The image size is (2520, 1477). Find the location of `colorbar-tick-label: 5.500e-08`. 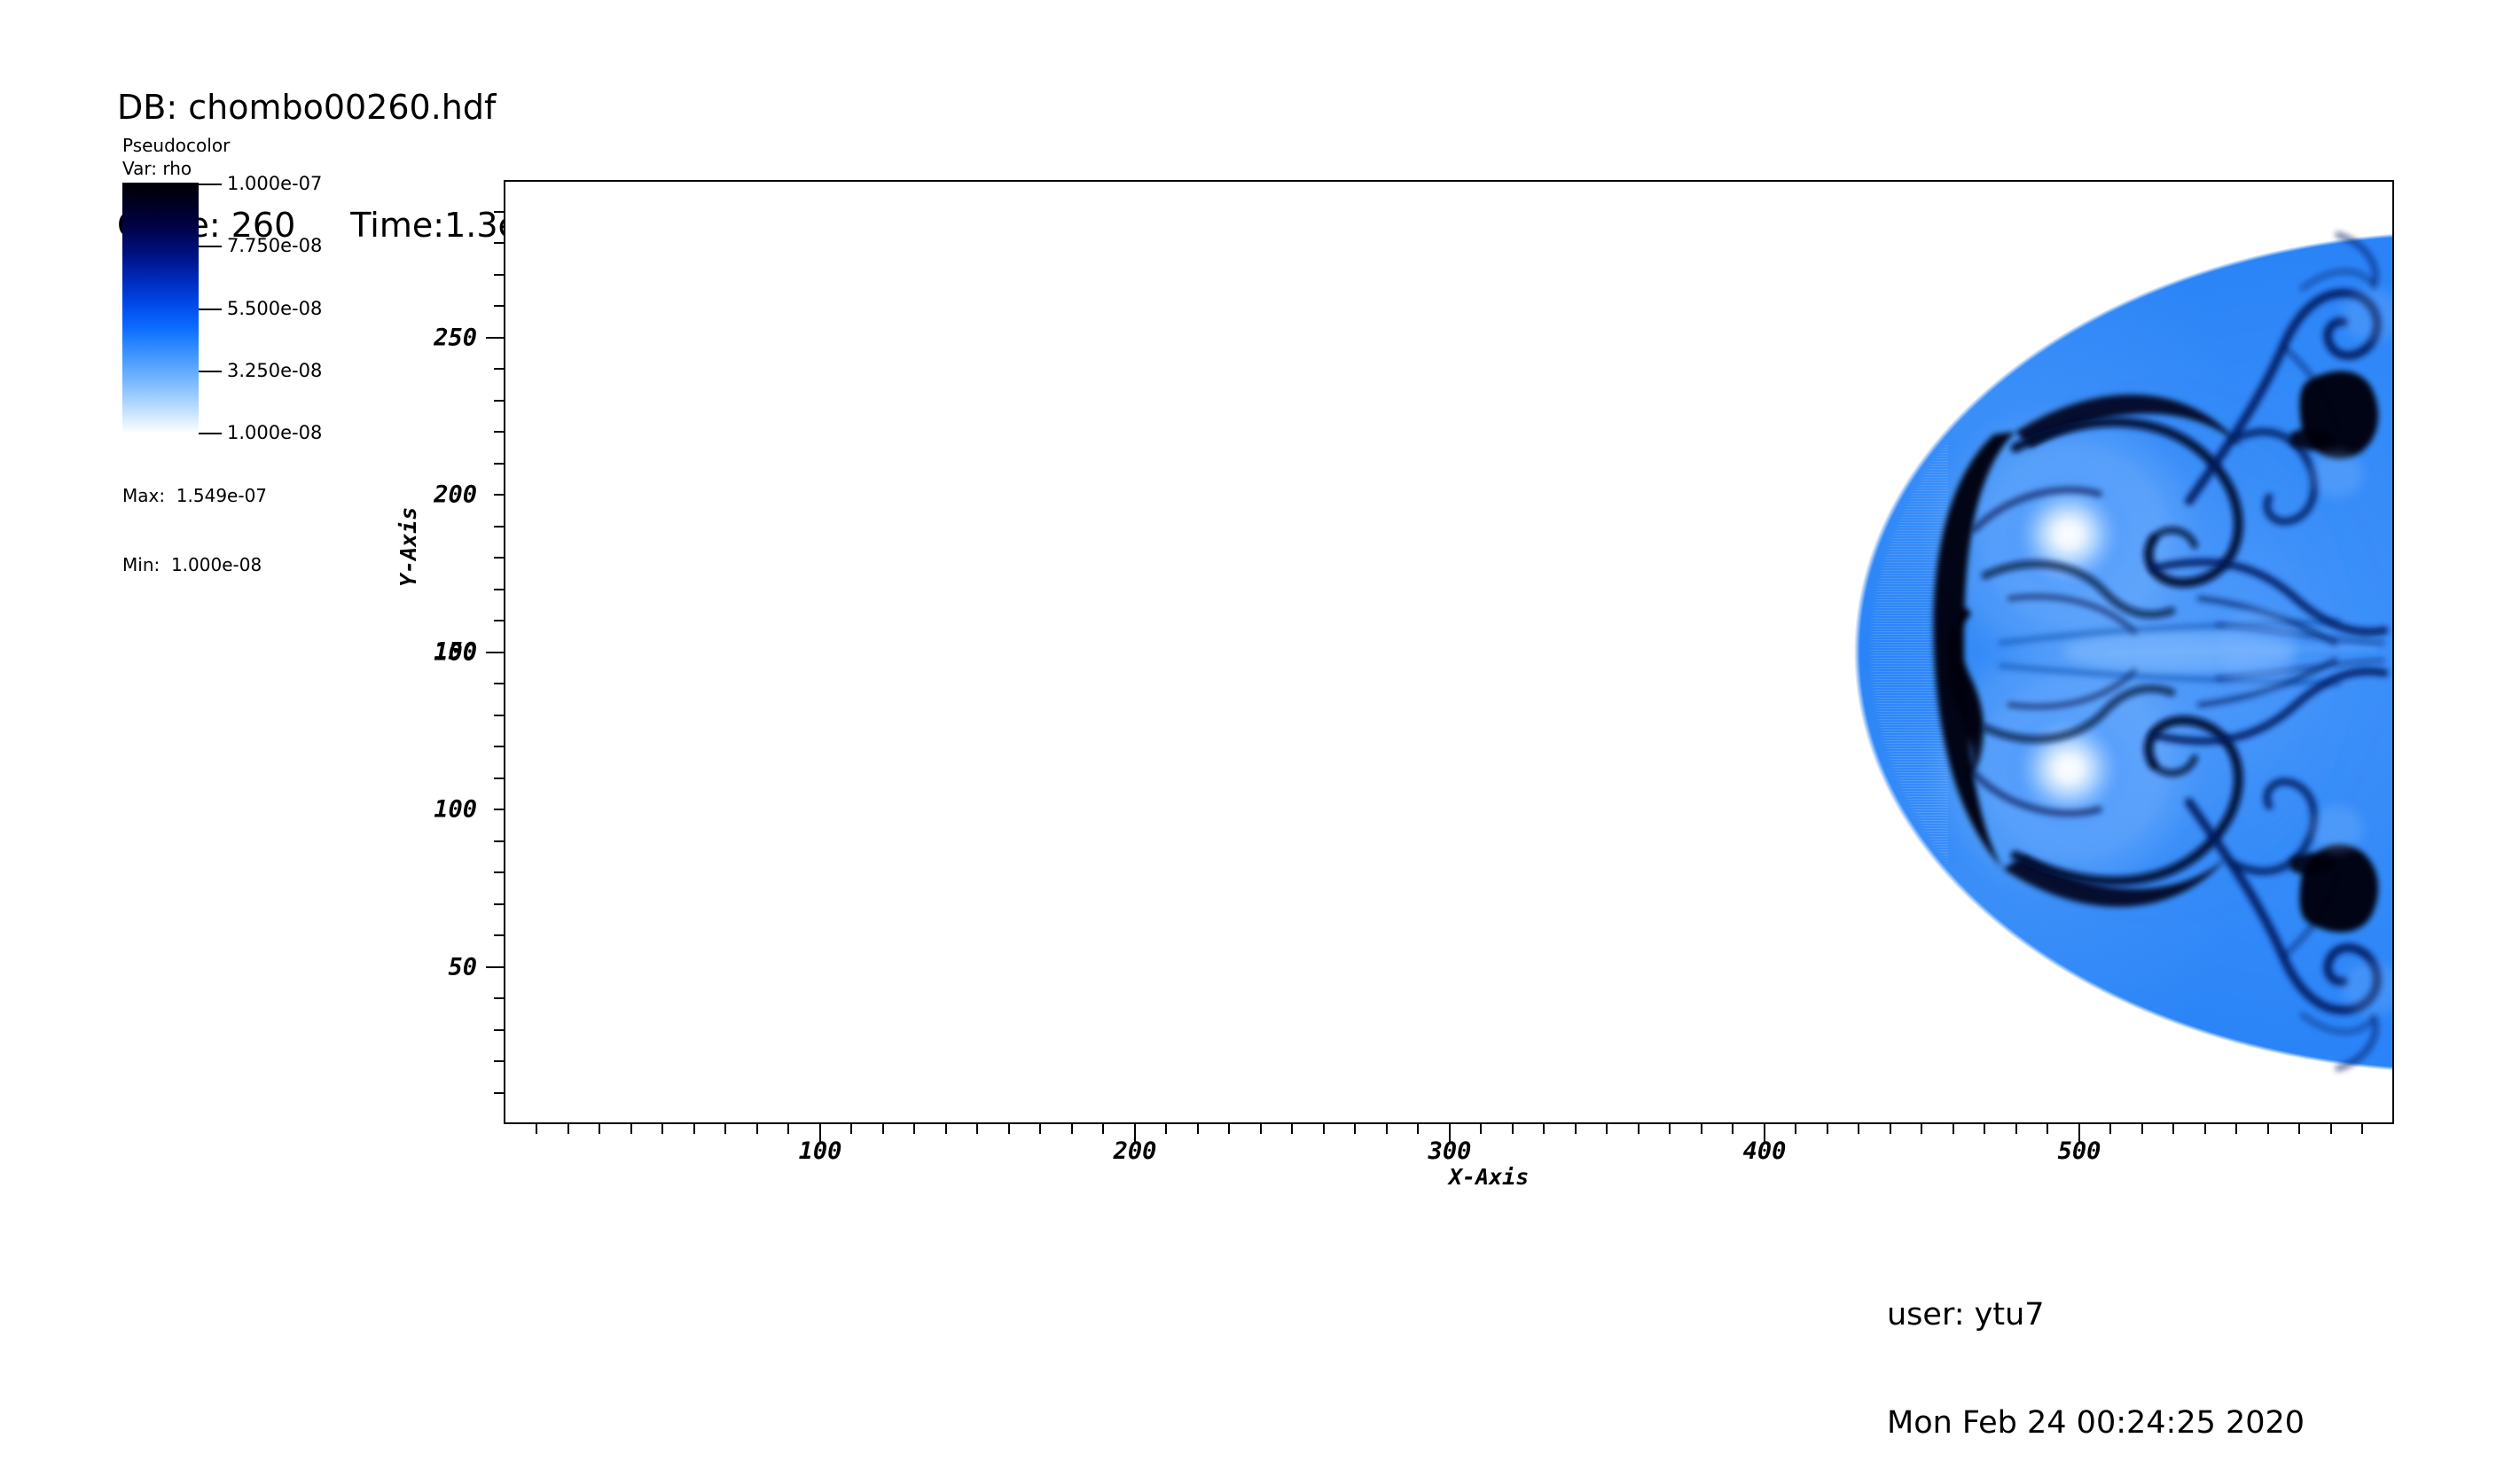

colorbar-tick-label: 5.500e-08 is located at coordinates (275, 309).